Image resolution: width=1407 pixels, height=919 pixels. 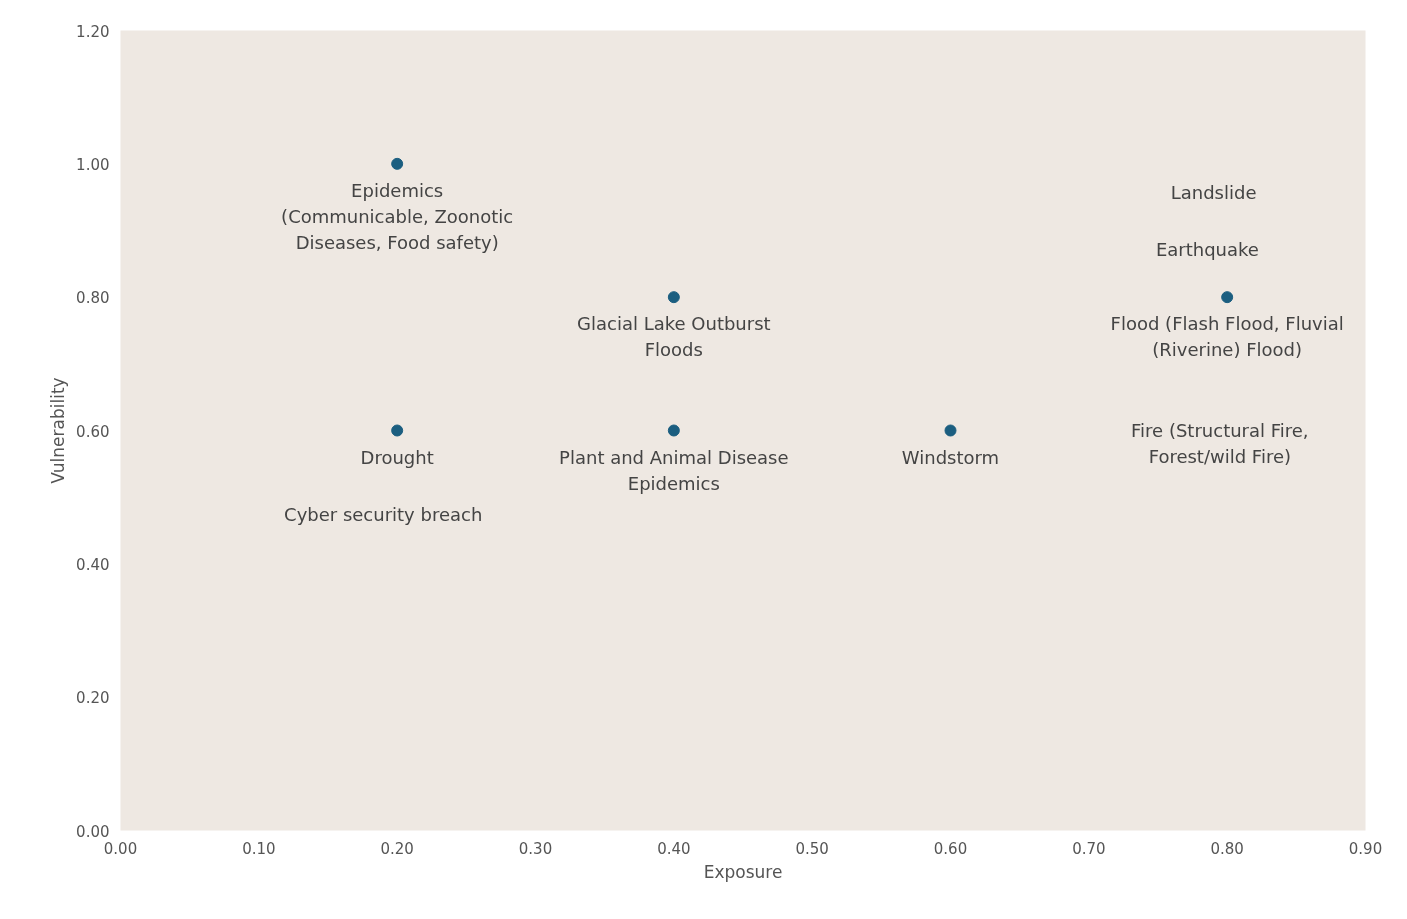 What do you see at coordinates (1089, 848) in the screenshot?
I see `x-tick-label: 0.70` at bounding box center [1089, 848].